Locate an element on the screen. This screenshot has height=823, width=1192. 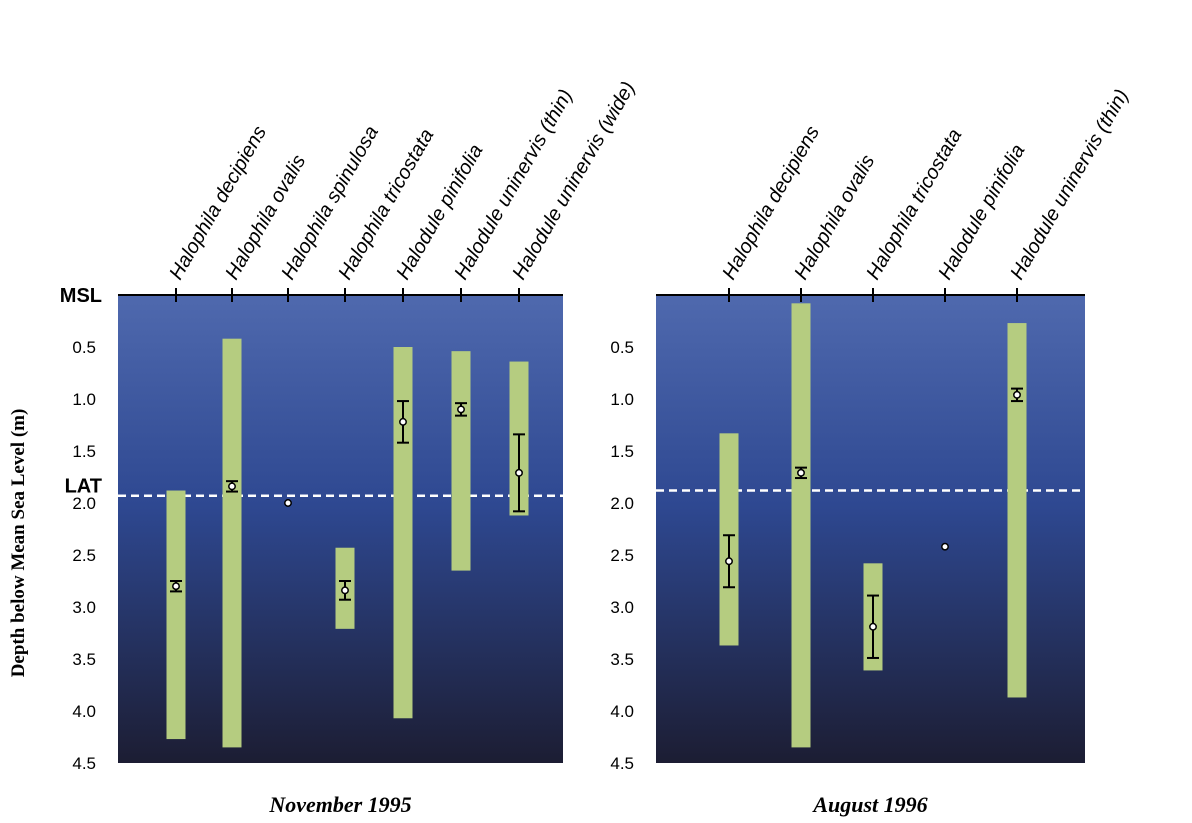
reference-label: LAT is located at coordinates (83, 487).